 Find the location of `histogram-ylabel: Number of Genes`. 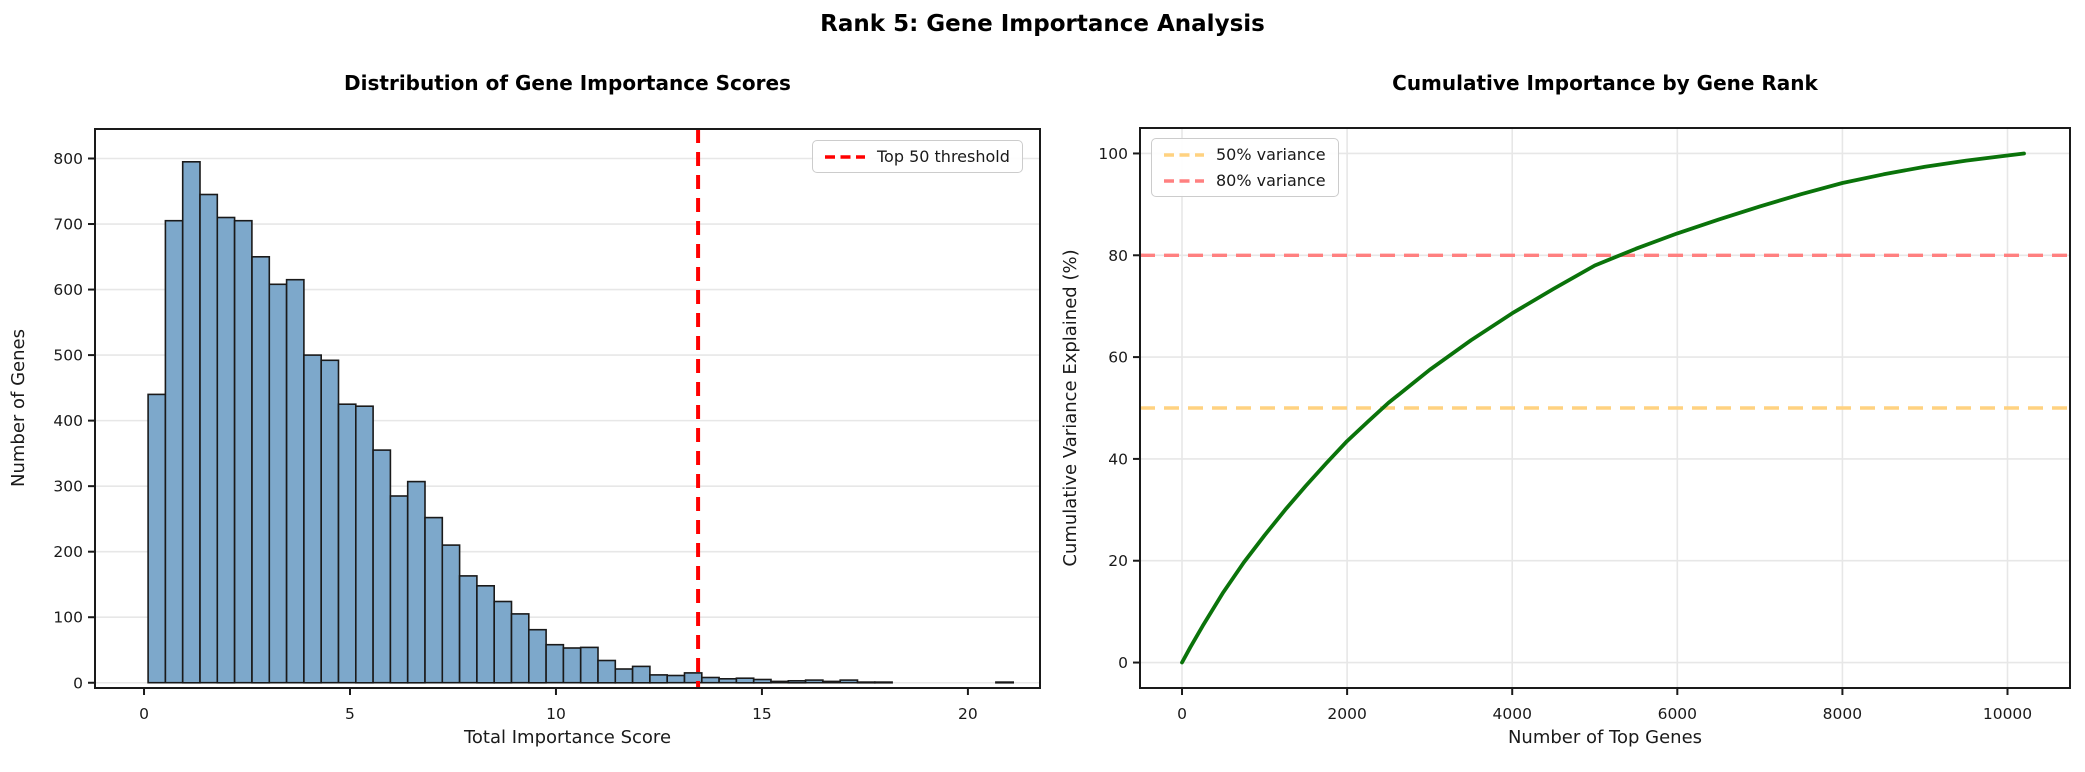

histogram-ylabel: Number of Genes is located at coordinates (18, 408).